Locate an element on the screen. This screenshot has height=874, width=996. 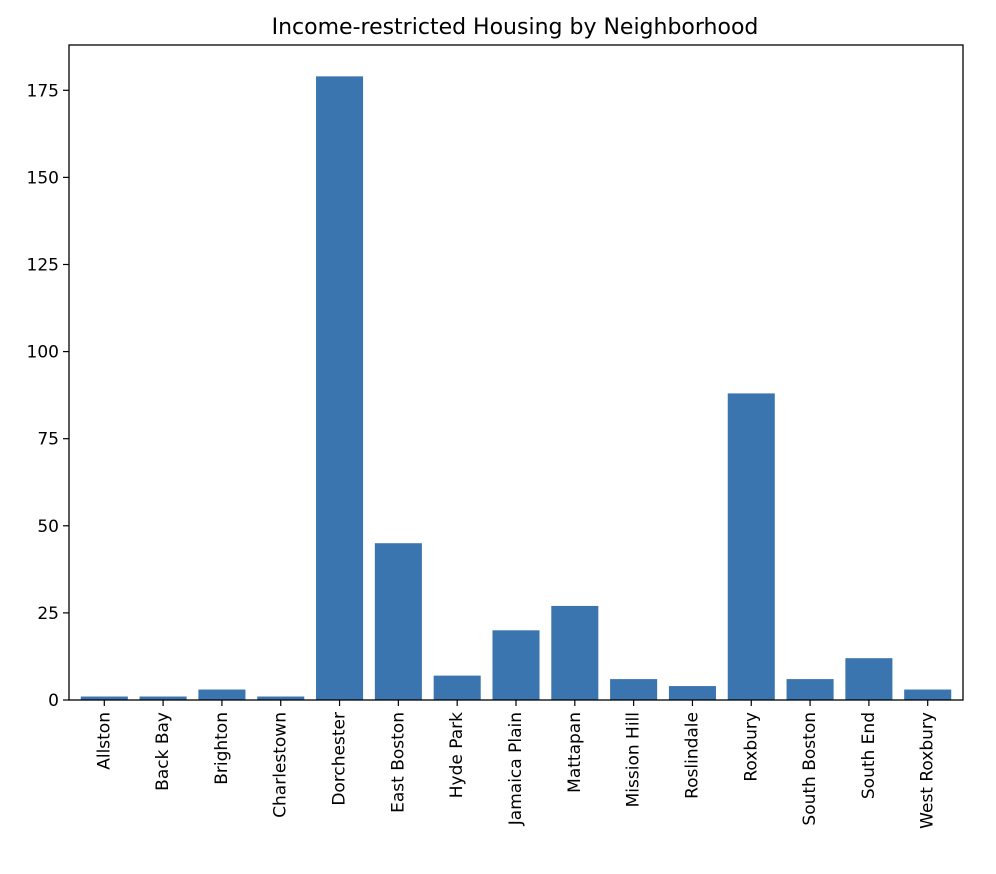
x-tick-label: Hyde Park is located at coordinates (457, 755).